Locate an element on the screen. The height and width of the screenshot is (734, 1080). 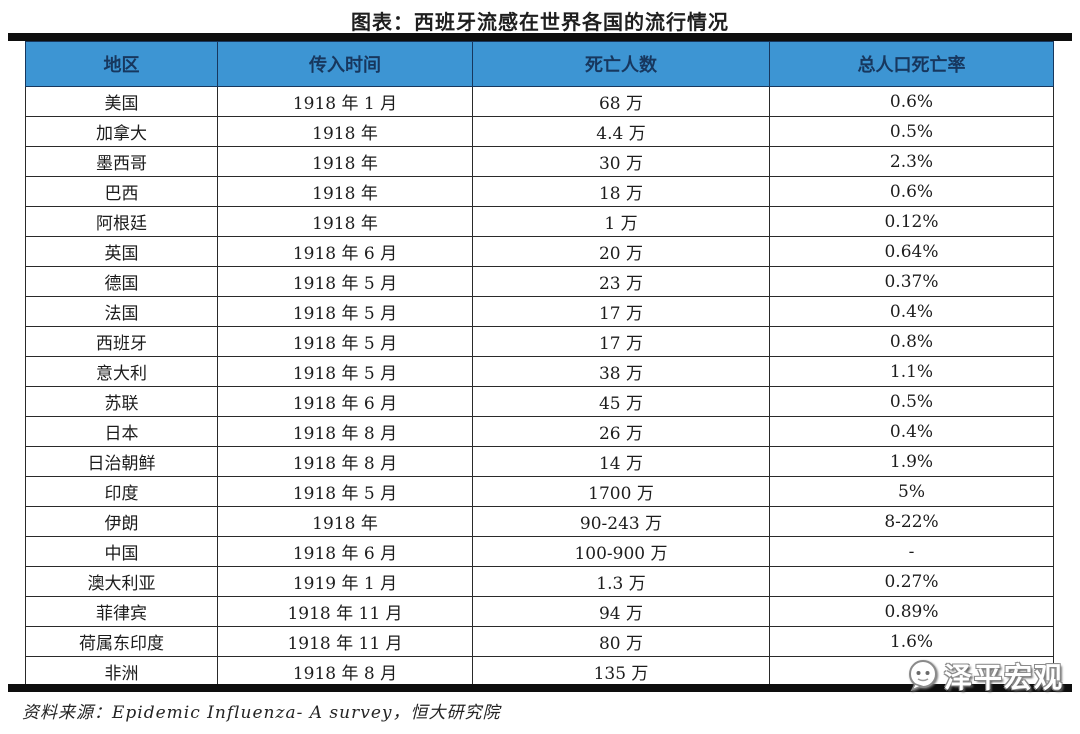
table-row: 印度 1918 年 5 月 1700 万 5% is located at coordinates (539, 491).